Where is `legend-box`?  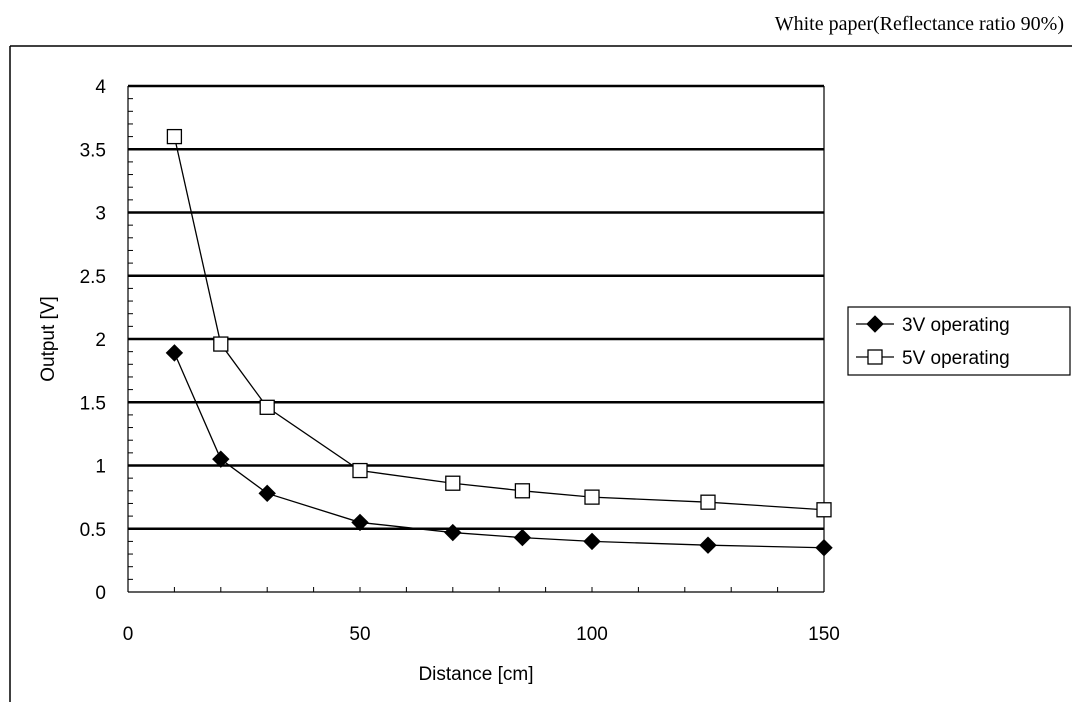 legend-box is located at coordinates (959, 341).